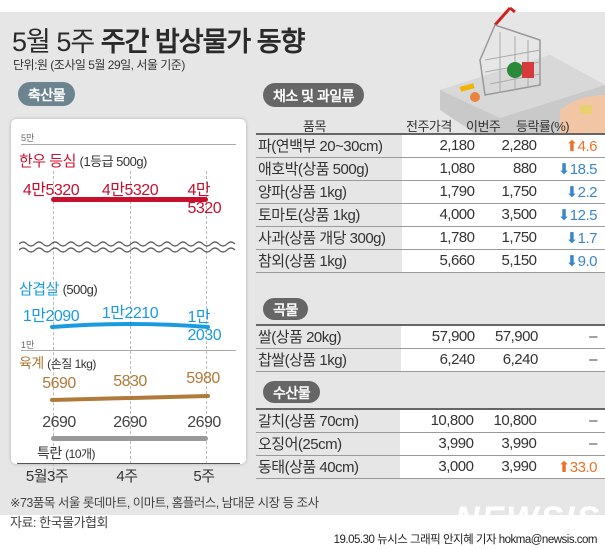 The height and width of the screenshot is (549, 605). What do you see at coordinates (587, 146) in the screenshot?
I see `change-value: 4.6` at bounding box center [587, 146].